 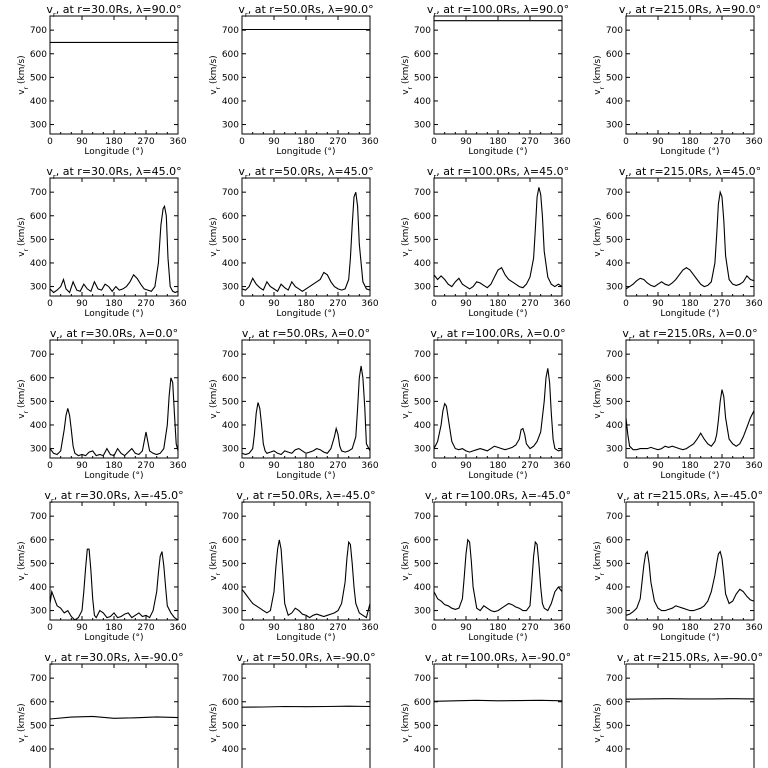 What do you see at coordinates (689, 335) in the screenshot?
I see `panel-title: vr, at r=215.0Rs, λ=0.0°` at bounding box center [689, 335].